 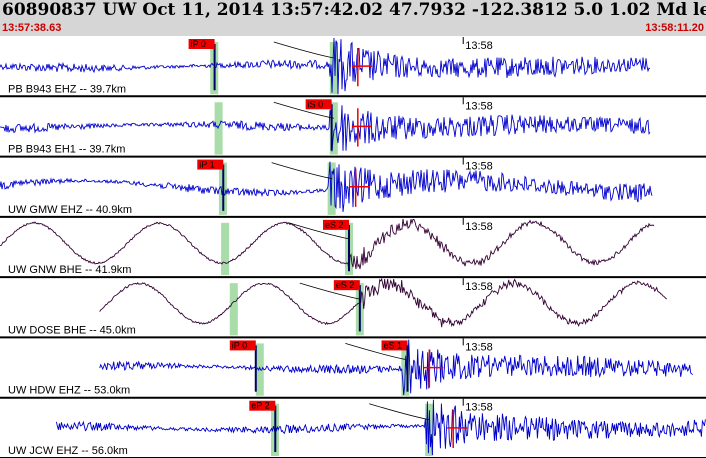 I want to click on pick-label-5: iP 0, so click(x=239, y=345).